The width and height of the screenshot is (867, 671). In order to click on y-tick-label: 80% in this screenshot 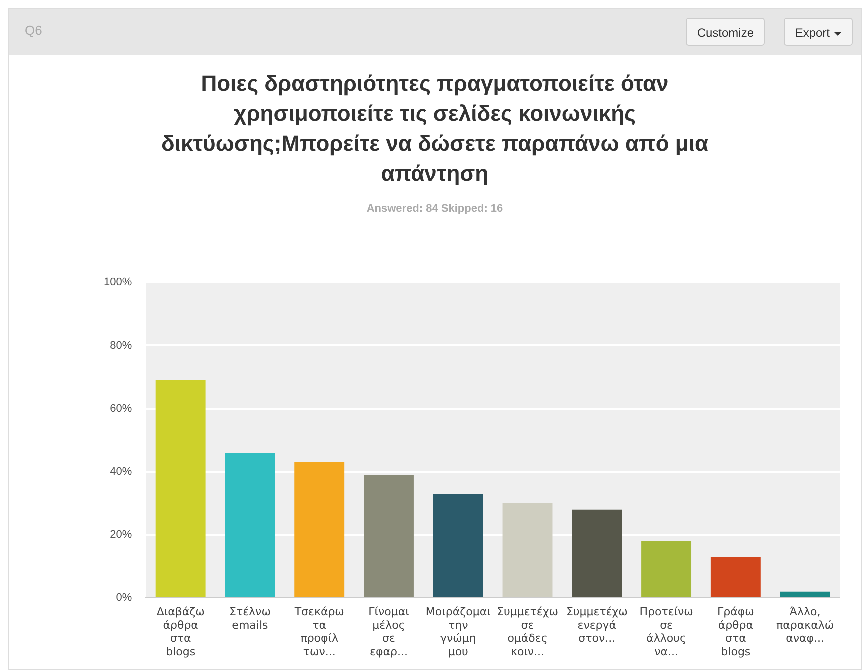, I will do `click(121, 346)`.